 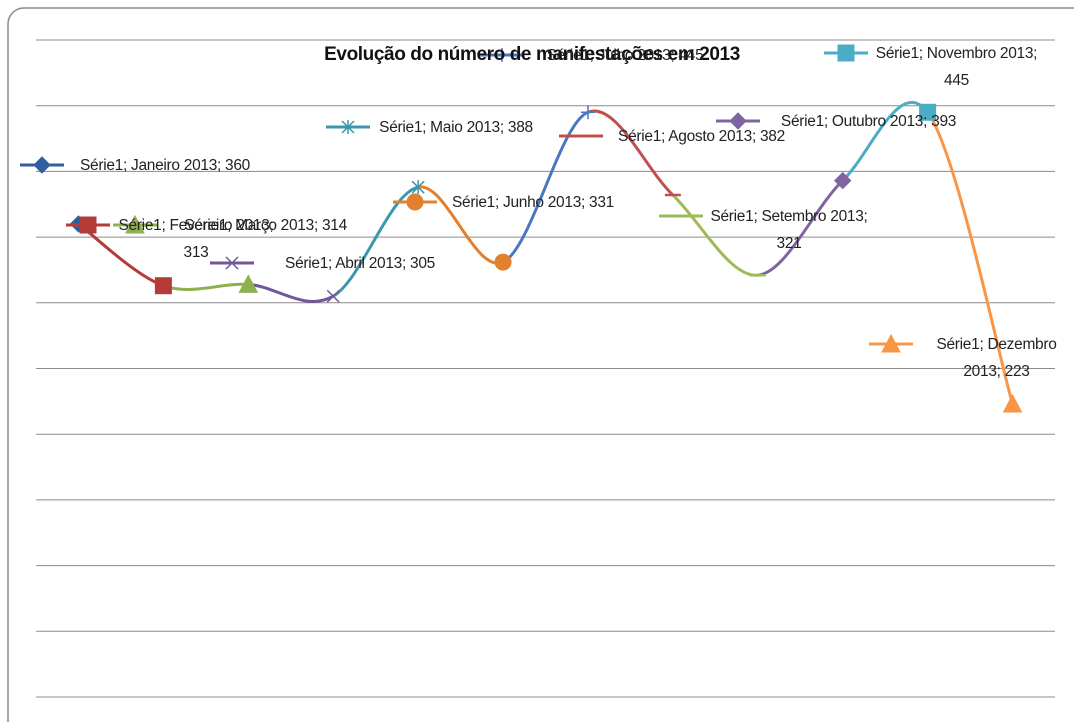 I want to click on data-label: Série1; Agosto 2013; 382, so click(x=701, y=136).